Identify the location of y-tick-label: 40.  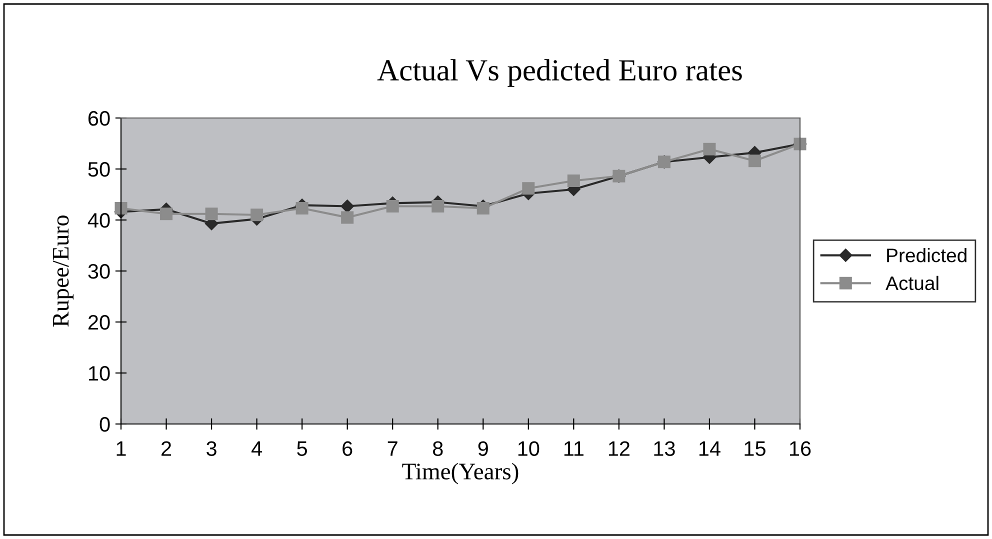
(99, 220).